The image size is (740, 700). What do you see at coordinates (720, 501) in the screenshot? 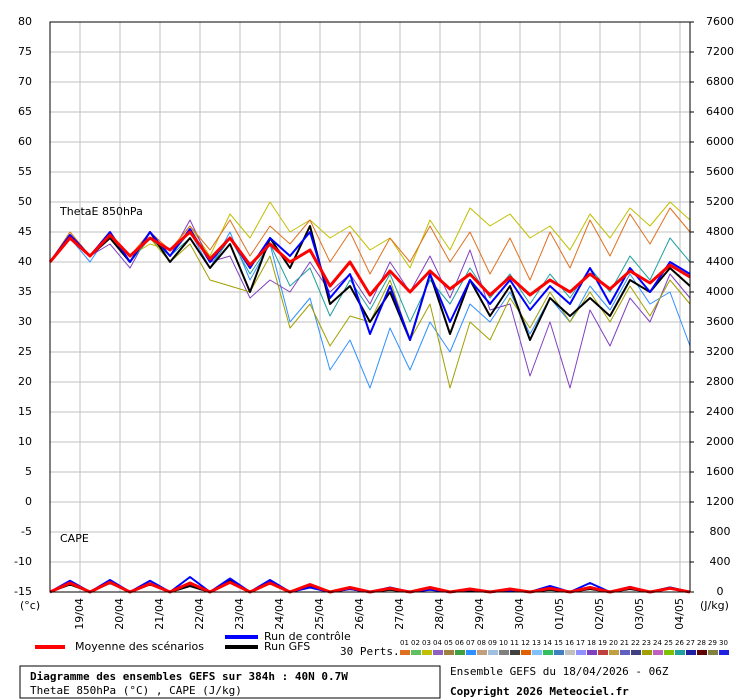
I see `y2-tick-label: 1200` at bounding box center [720, 501].